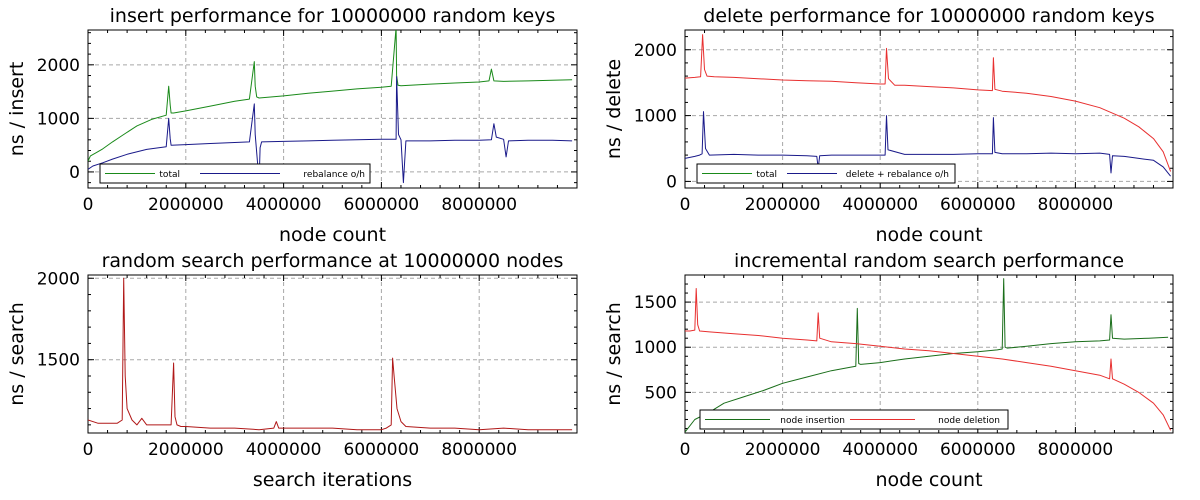 The image size is (1200, 500). Describe the element at coordinates (334, 175) in the screenshot. I see `legend-label: rebalance o/h` at that location.